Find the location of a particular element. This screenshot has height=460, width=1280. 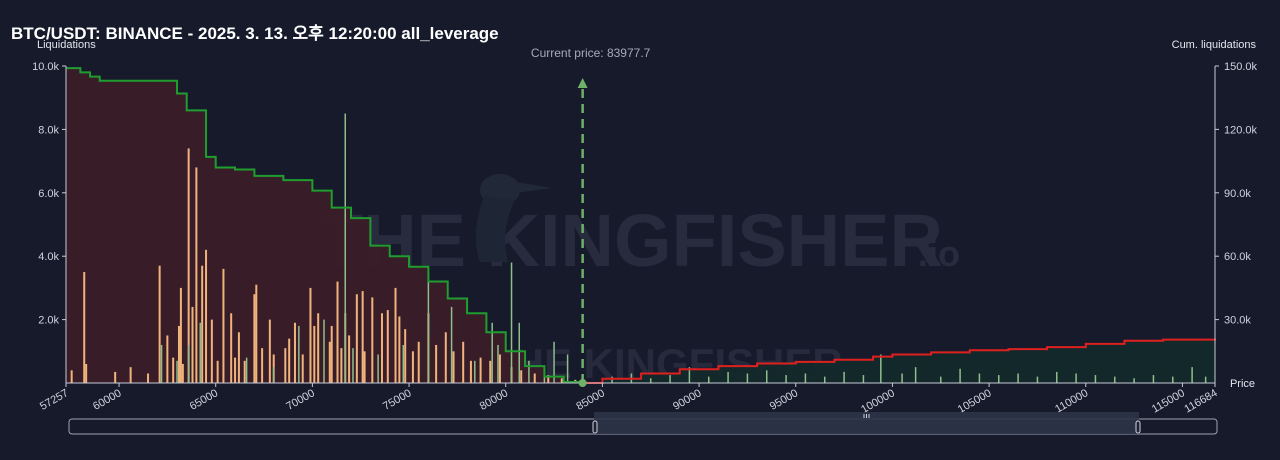

y-right-tick-label: 120.0k is located at coordinates (1241, 130).